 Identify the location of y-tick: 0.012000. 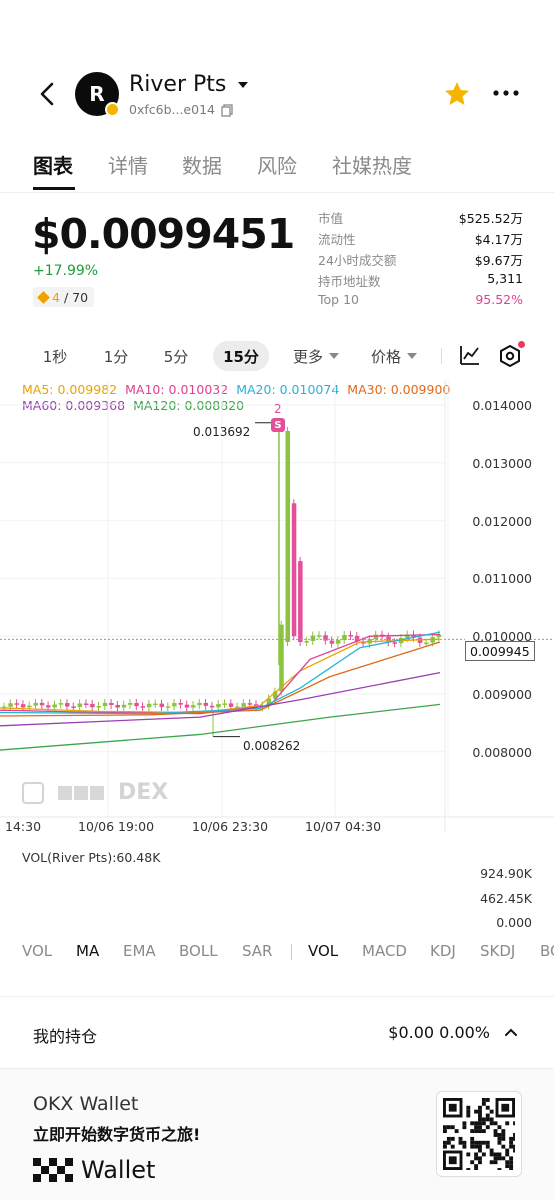
(502, 521).